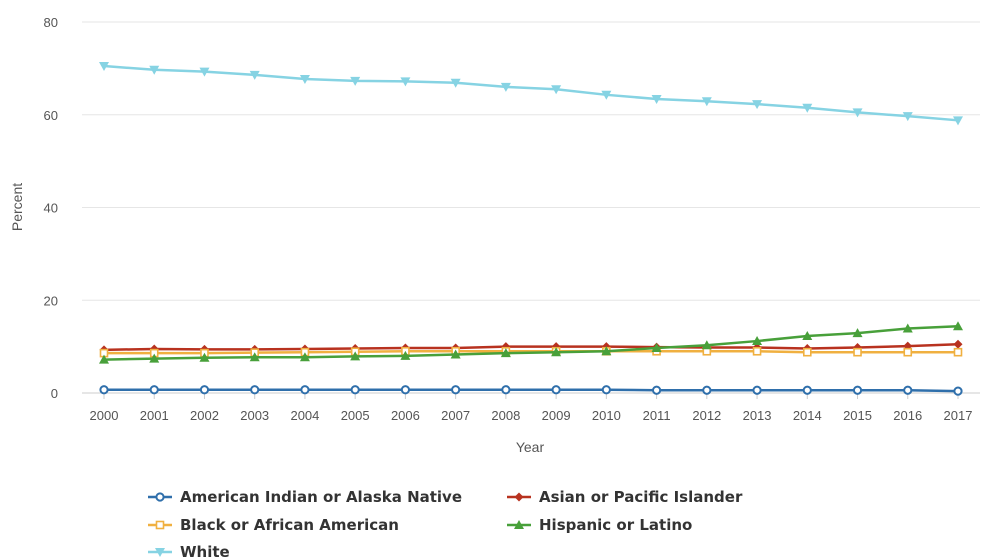 This screenshot has width=981, height=560. I want to click on y-tick-label: 20, so click(51, 300).